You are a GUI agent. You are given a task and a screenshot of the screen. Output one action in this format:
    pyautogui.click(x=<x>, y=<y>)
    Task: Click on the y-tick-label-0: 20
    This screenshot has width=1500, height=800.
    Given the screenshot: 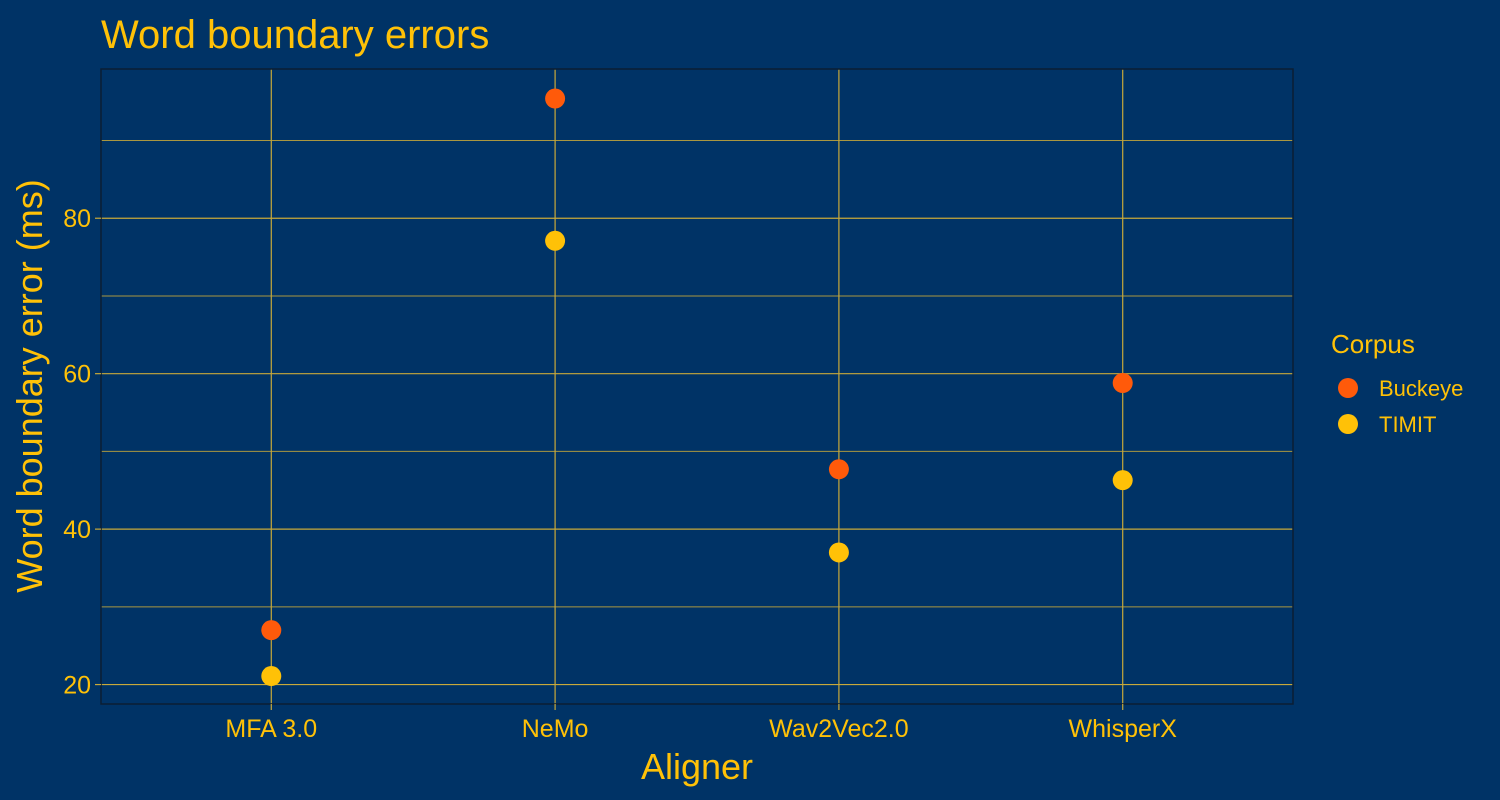 What is the action you would take?
    pyautogui.click(x=77, y=686)
    